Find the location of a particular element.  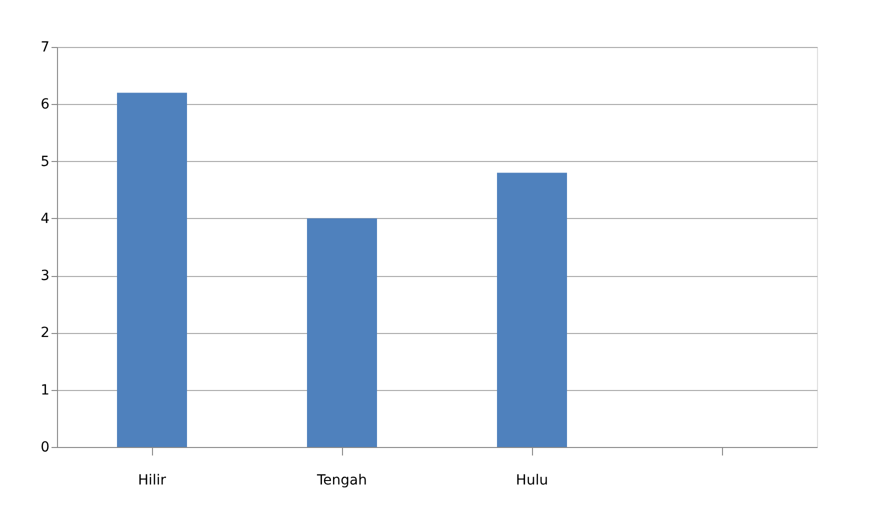

y-tick-label: 5 is located at coordinates (45, 162).